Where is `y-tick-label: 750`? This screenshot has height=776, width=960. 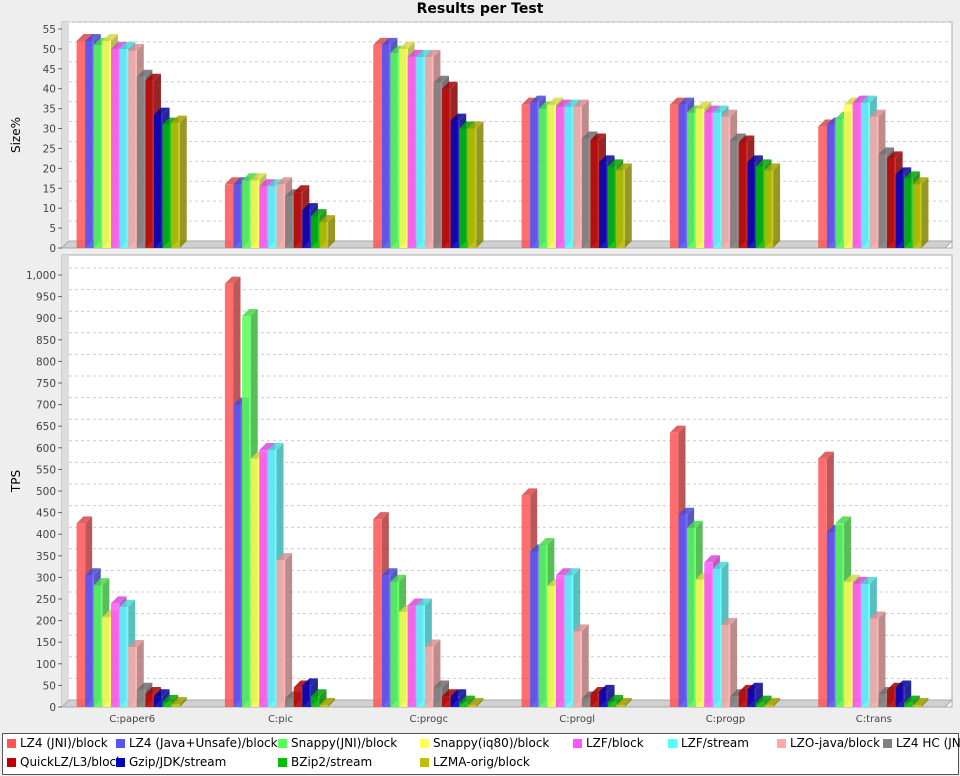
y-tick-label: 750 is located at coordinates (46, 384).